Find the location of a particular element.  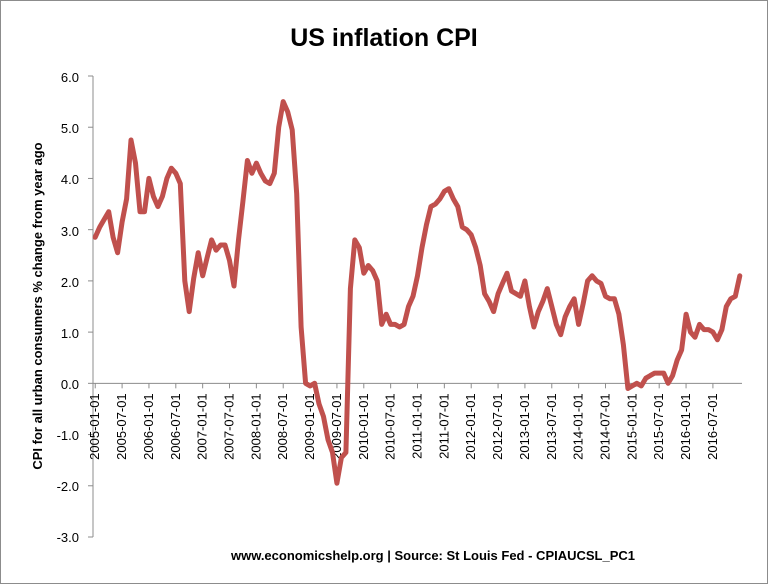

x-tick-label: 2006-07-01 is located at coordinates (175, 426).